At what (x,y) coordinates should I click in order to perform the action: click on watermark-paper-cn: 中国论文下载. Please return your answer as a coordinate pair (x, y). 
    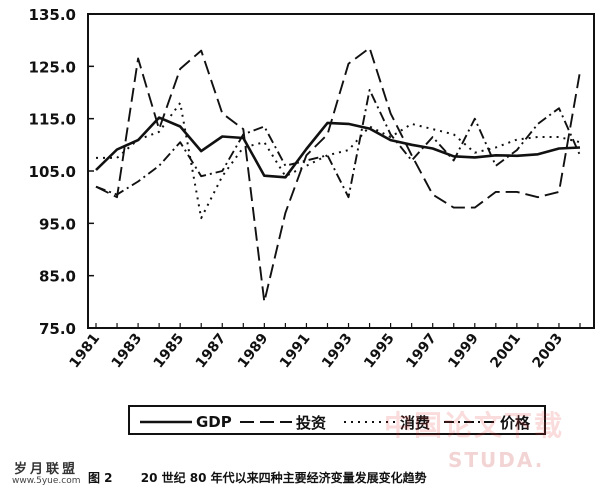
    Looking at the image, I should click on (474, 425).